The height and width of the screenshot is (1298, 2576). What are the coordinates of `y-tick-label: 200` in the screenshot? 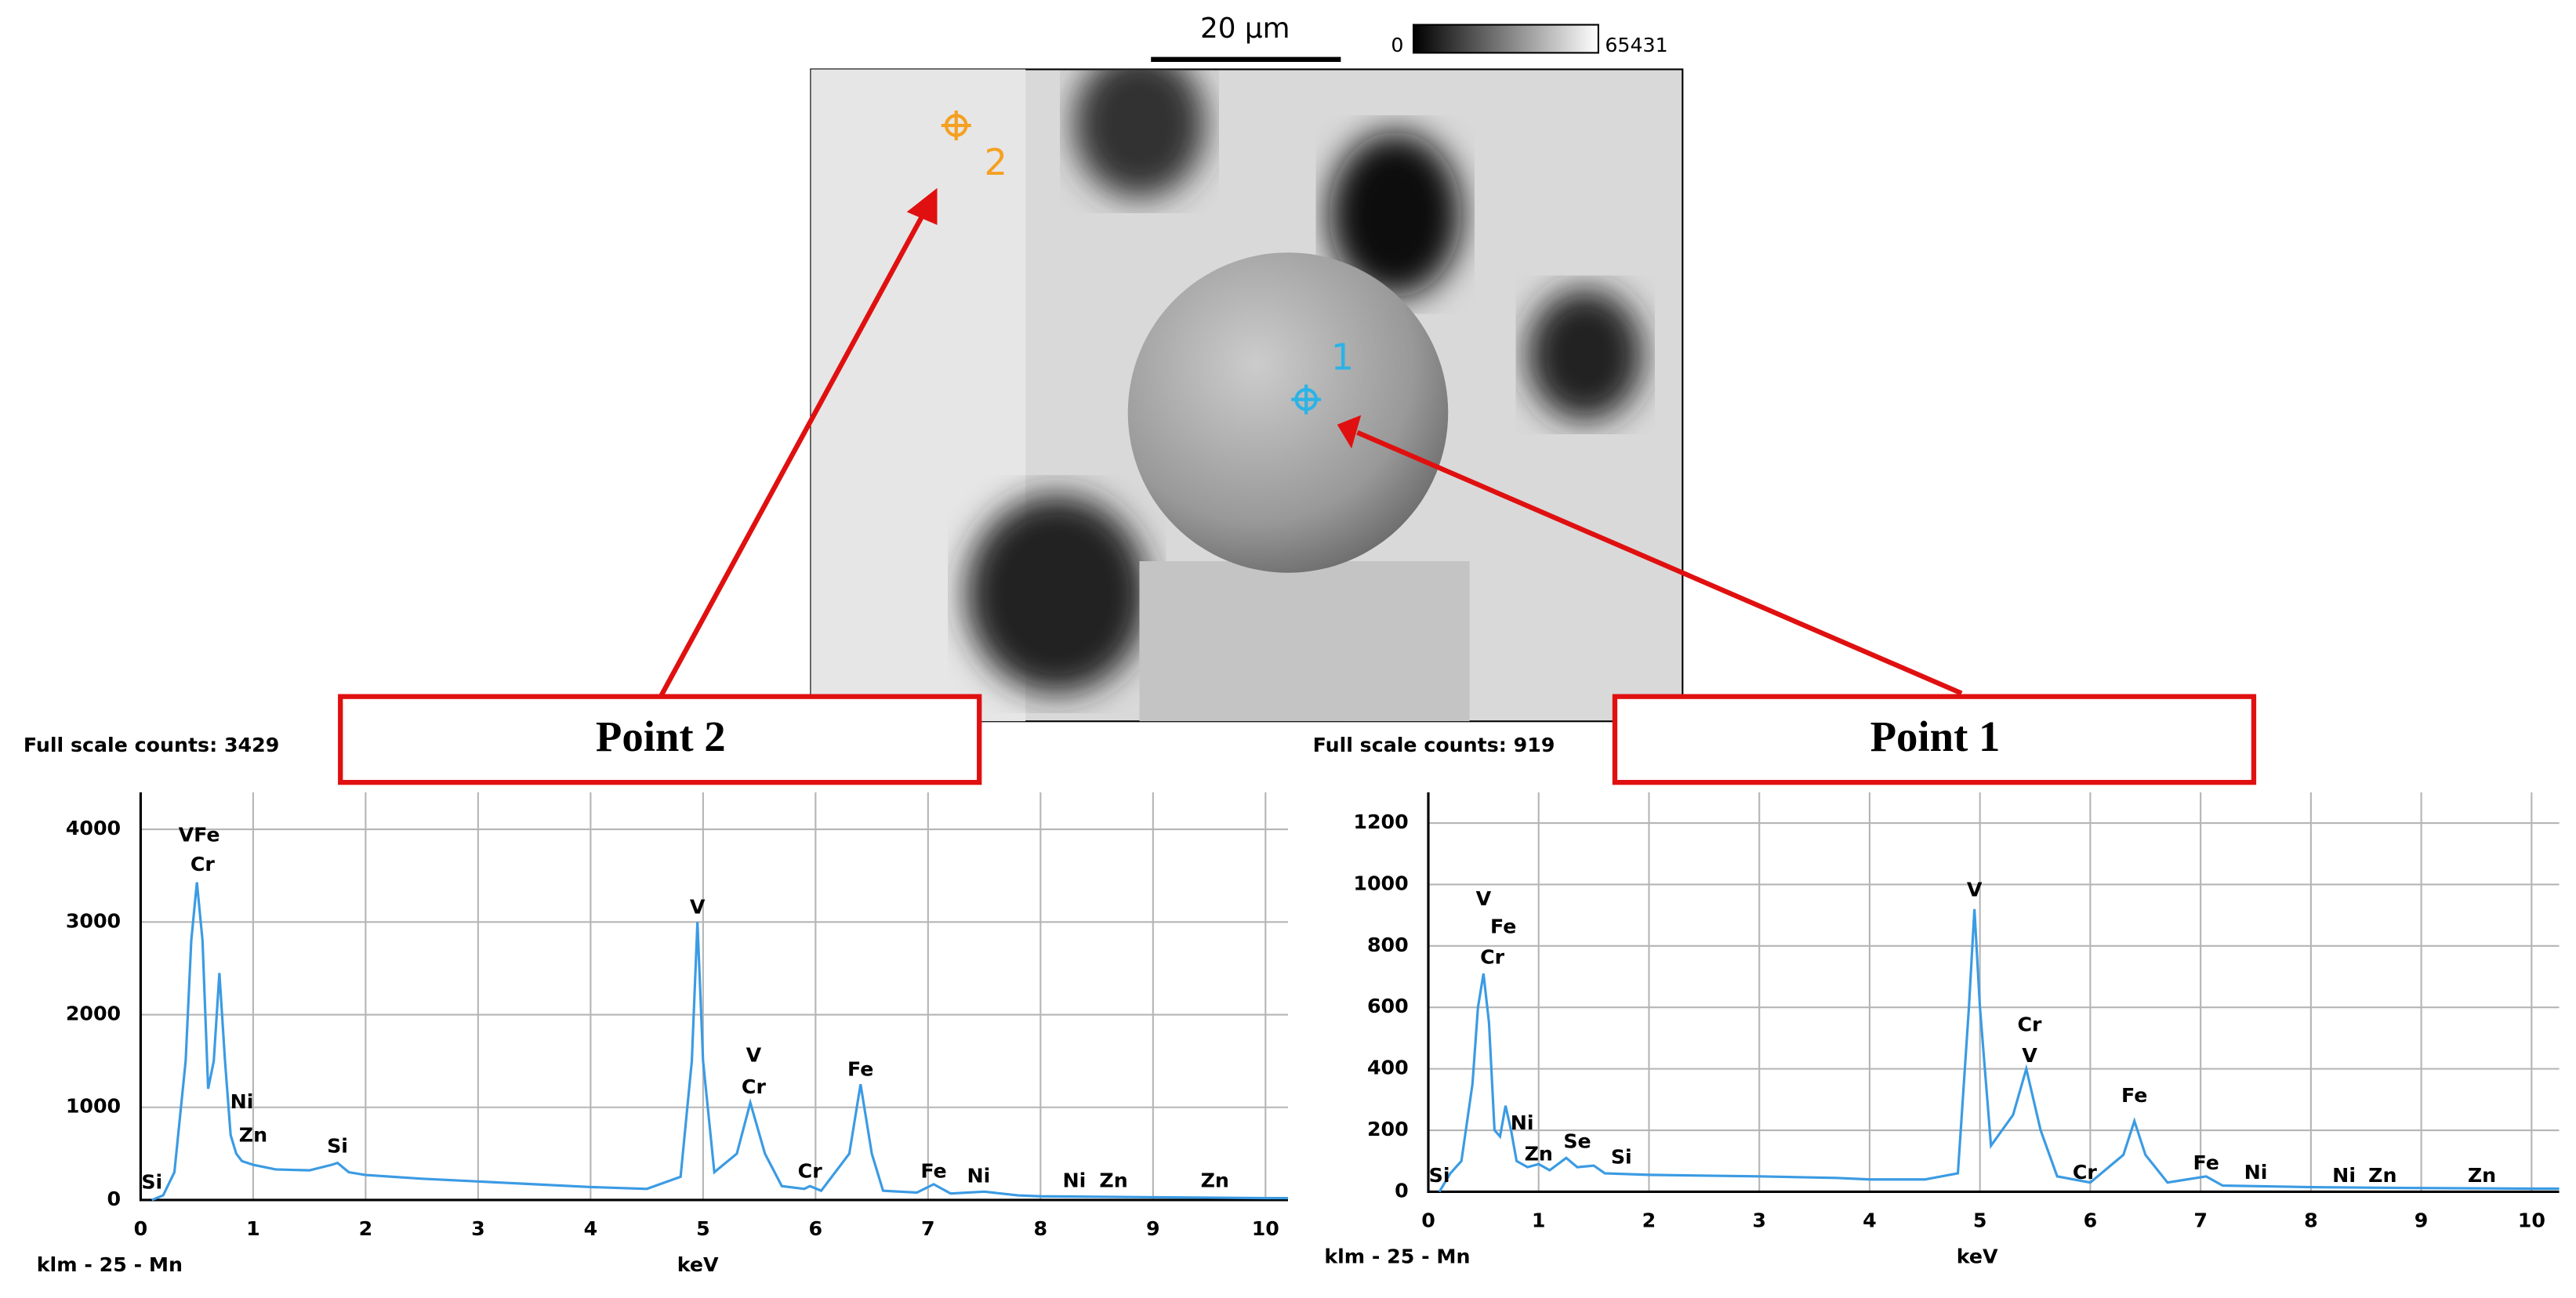 It's located at (1388, 1129).